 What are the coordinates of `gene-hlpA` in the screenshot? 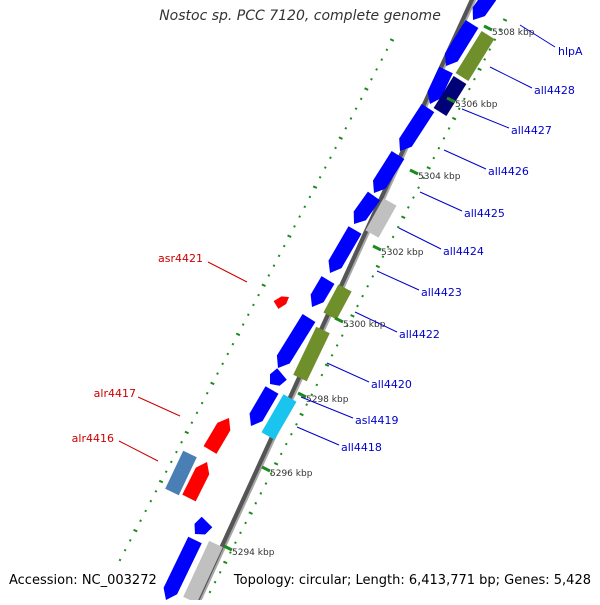 It's located at (484, 10).